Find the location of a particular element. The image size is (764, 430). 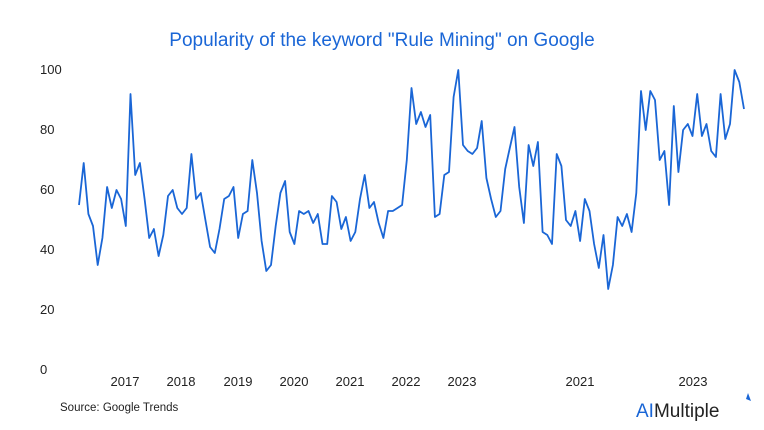

x-axis: 2017 2018 2019 2020 2021 2022 2023 2021 2023 is located at coordinates (409, 381).